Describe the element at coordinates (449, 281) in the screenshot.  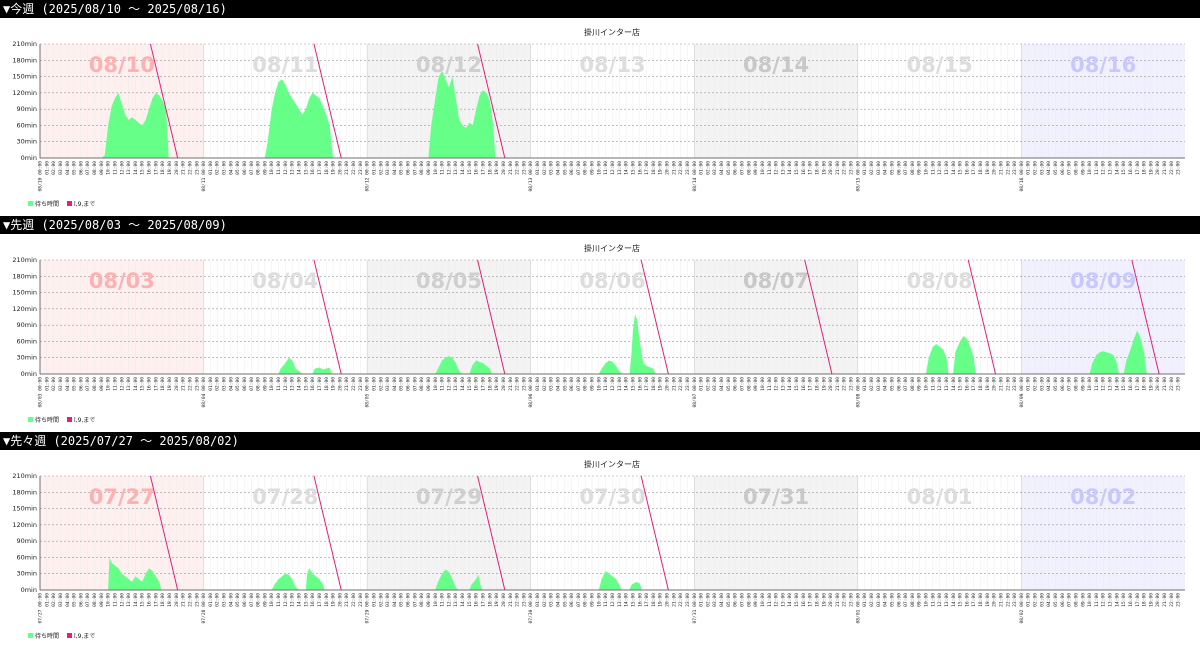
I see `day-label: 08/05` at that location.